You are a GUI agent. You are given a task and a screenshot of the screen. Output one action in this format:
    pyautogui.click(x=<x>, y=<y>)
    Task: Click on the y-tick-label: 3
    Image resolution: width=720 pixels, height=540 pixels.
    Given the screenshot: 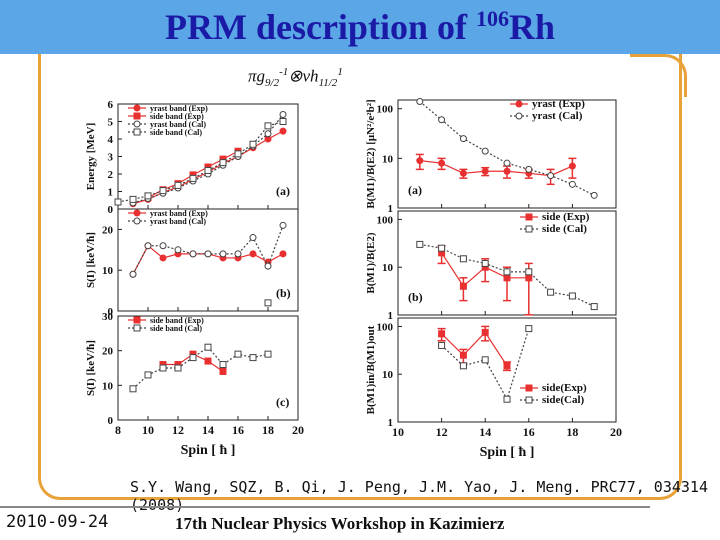 What is the action you would take?
    pyautogui.click(x=111, y=158)
    